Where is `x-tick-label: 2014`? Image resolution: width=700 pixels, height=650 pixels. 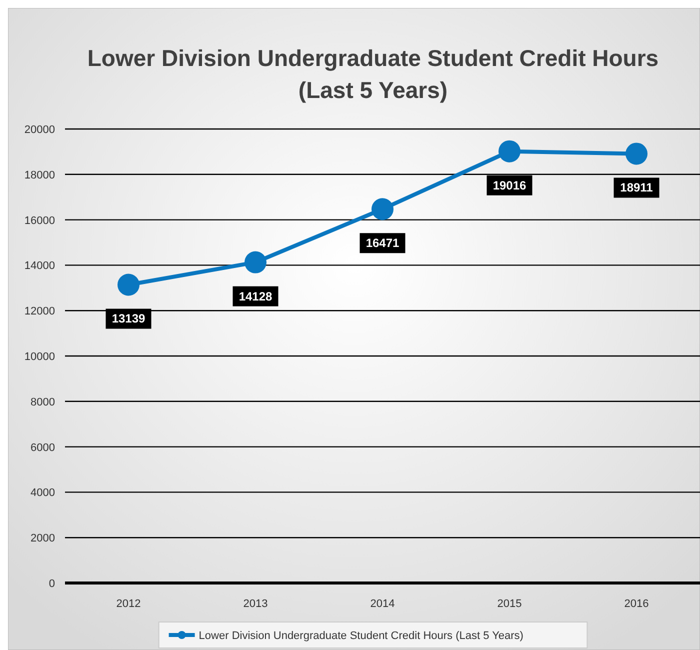 x-tick-label: 2014 is located at coordinates (382, 604).